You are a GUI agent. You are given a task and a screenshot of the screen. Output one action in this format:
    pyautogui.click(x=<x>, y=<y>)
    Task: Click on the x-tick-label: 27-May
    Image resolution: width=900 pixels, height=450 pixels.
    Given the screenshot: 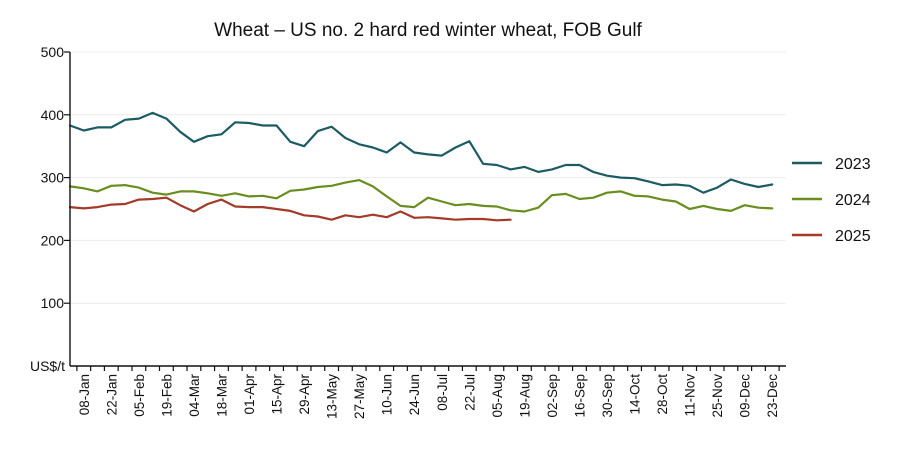 What is the action you would take?
    pyautogui.click(x=359, y=396)
    